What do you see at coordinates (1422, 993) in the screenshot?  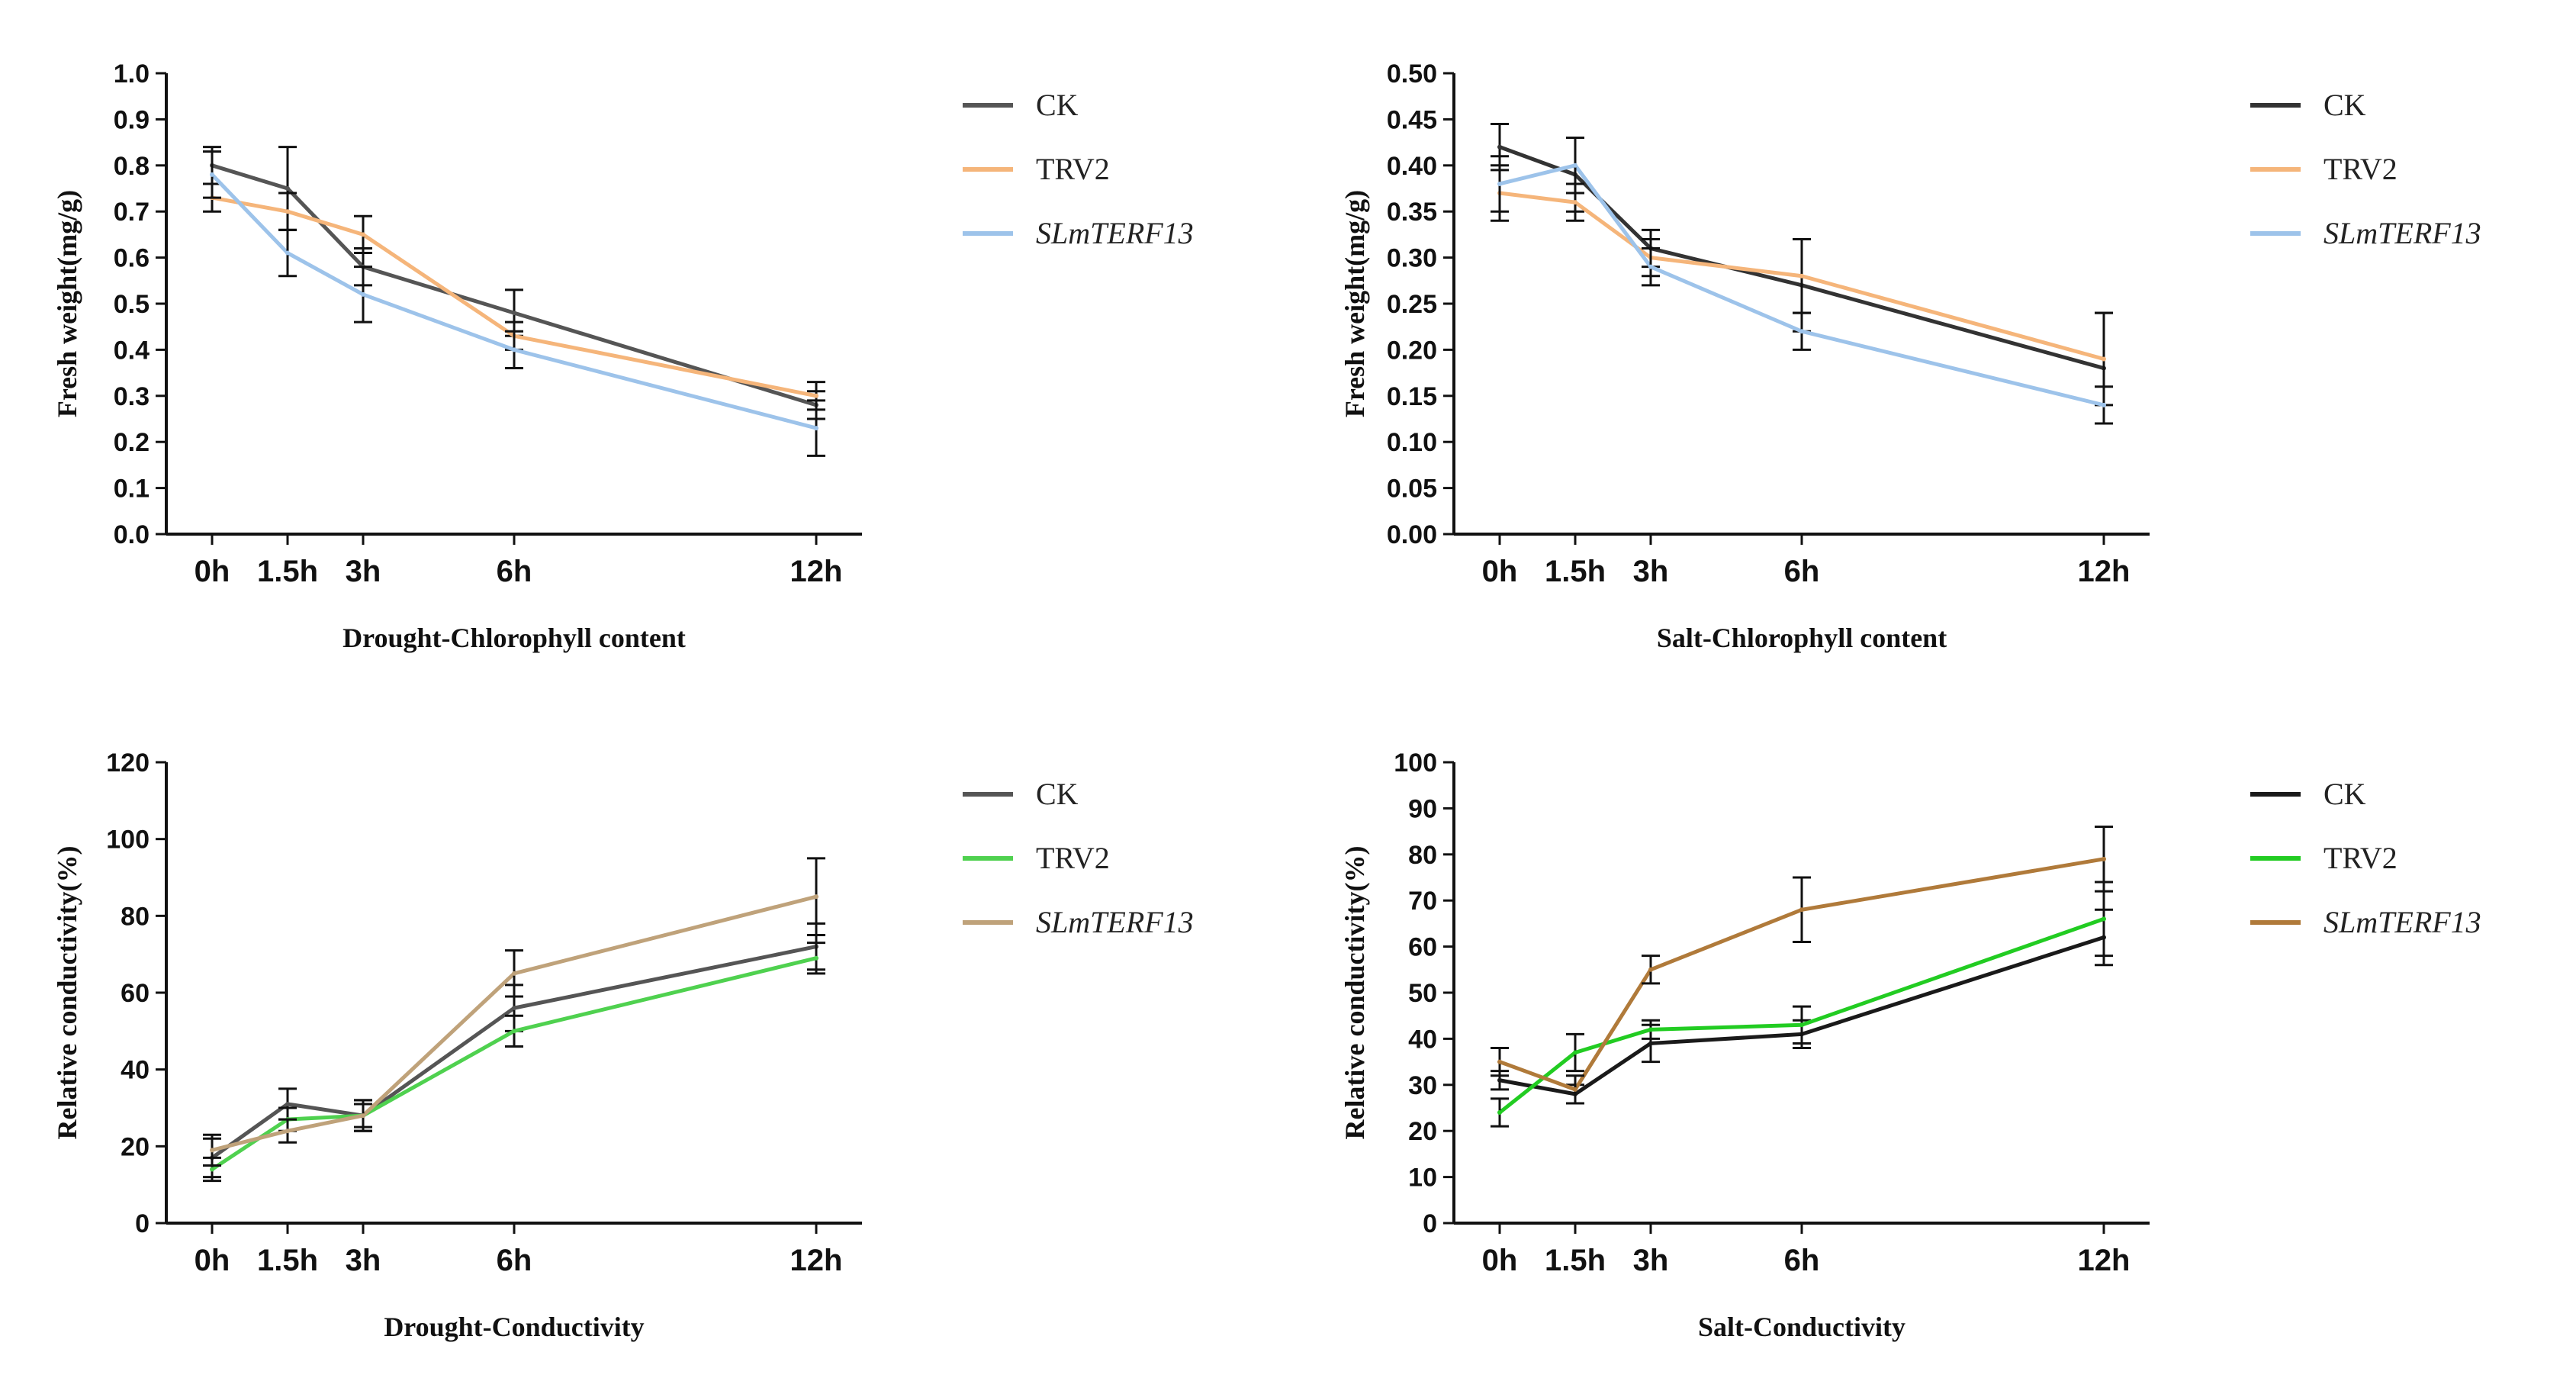 I see `y-tick-label: 50` at bounding box center [1422, 993].